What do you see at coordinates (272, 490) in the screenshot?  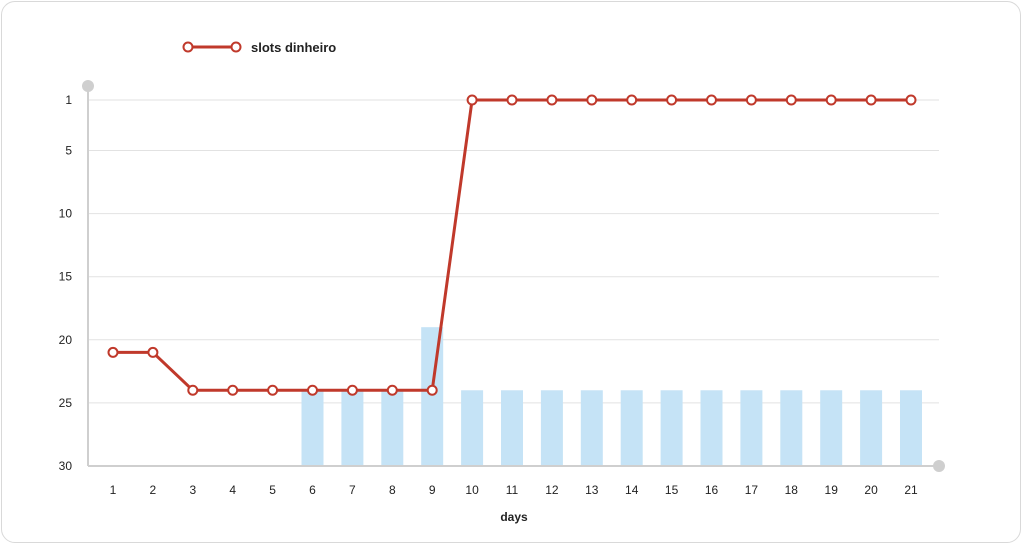 I see `x-tick-label: 5` at bounding box center [272, 490].